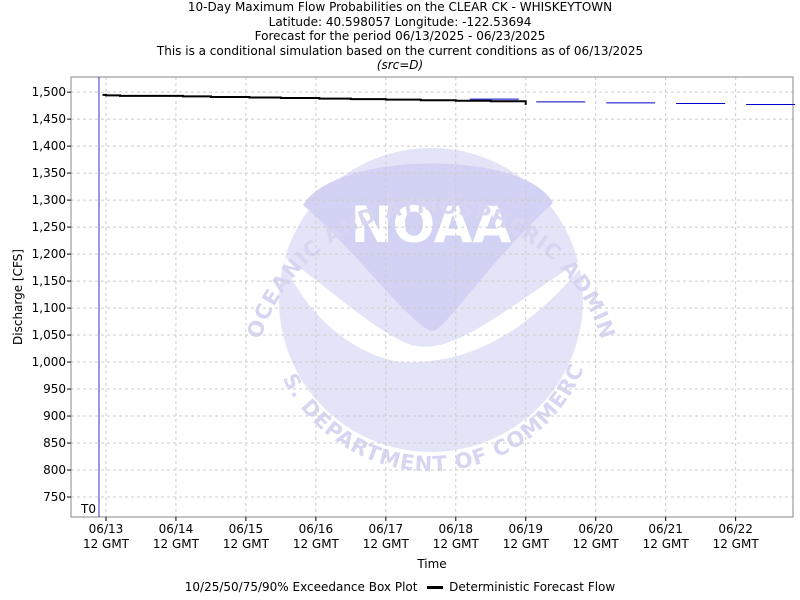 This screenshot has width=800, height=600. I want to click on x-tick-label-date: 06/22, so click(735, 529).